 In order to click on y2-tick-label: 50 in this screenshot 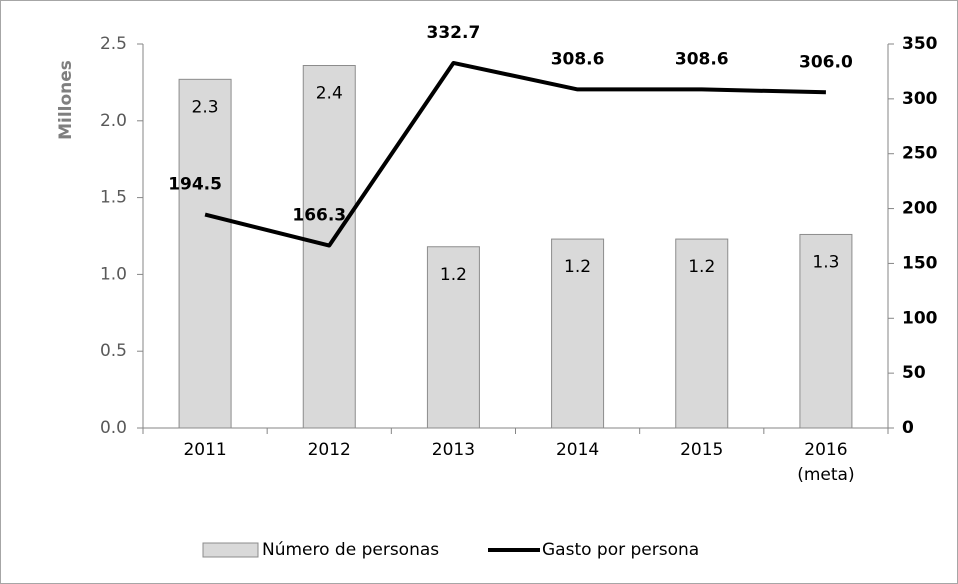, I will do `click(914, 373)`.